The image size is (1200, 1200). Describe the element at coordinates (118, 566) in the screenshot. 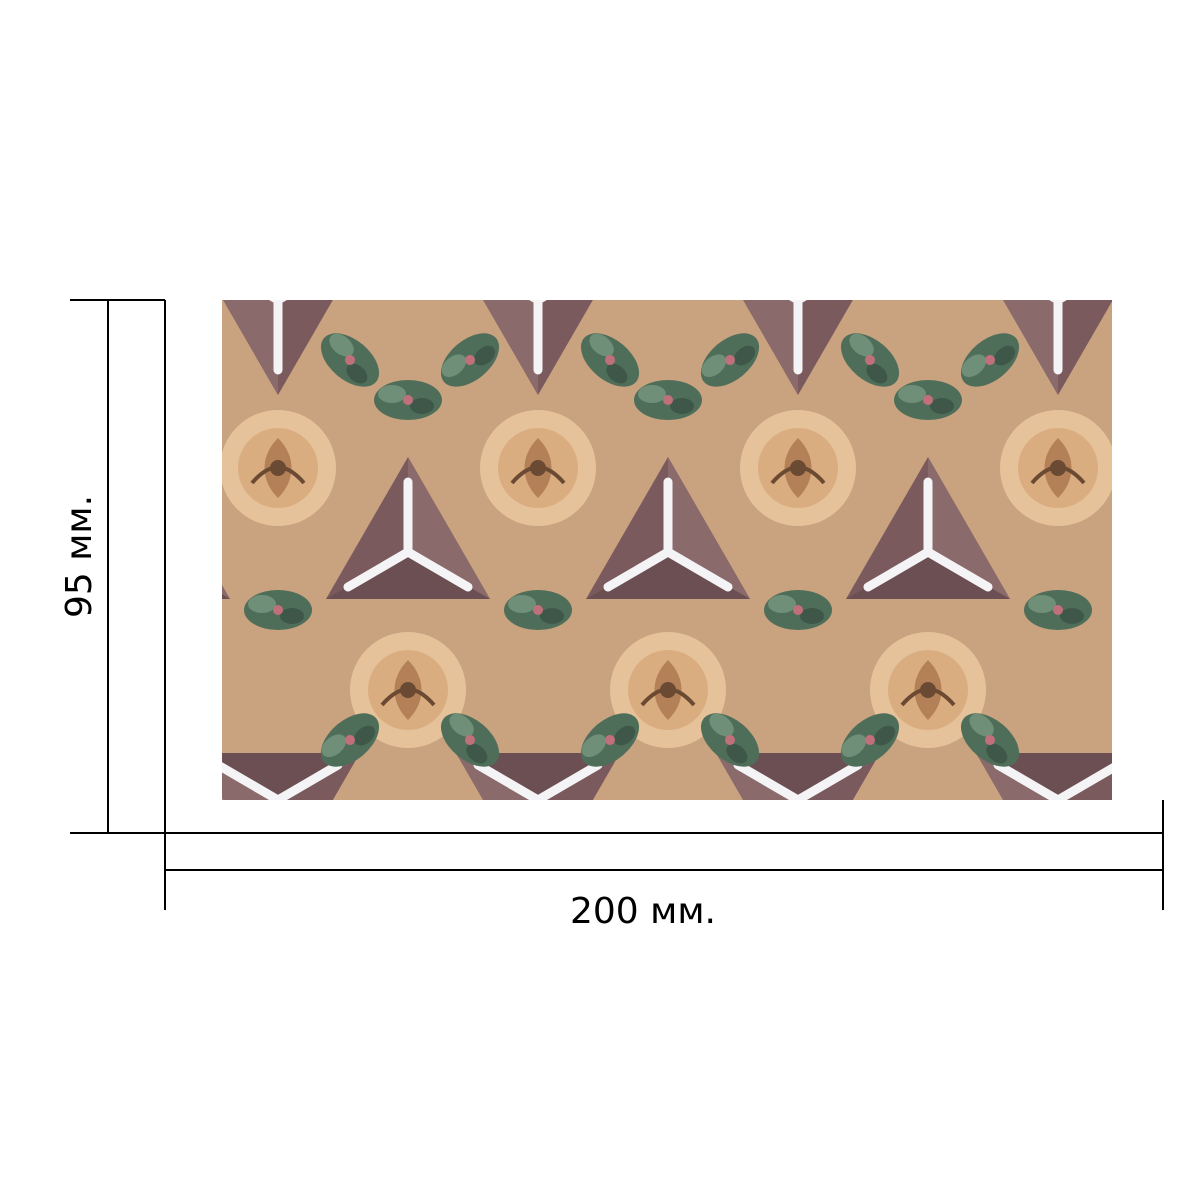

I see `height-dimension` at that location.